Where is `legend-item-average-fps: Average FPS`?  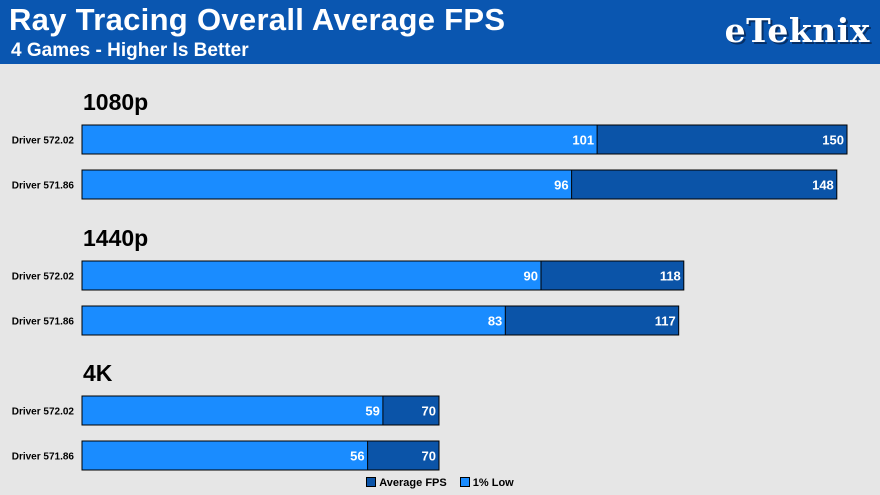 legend-item-average-fps: Average FPS is located at coordinates (406, 483).